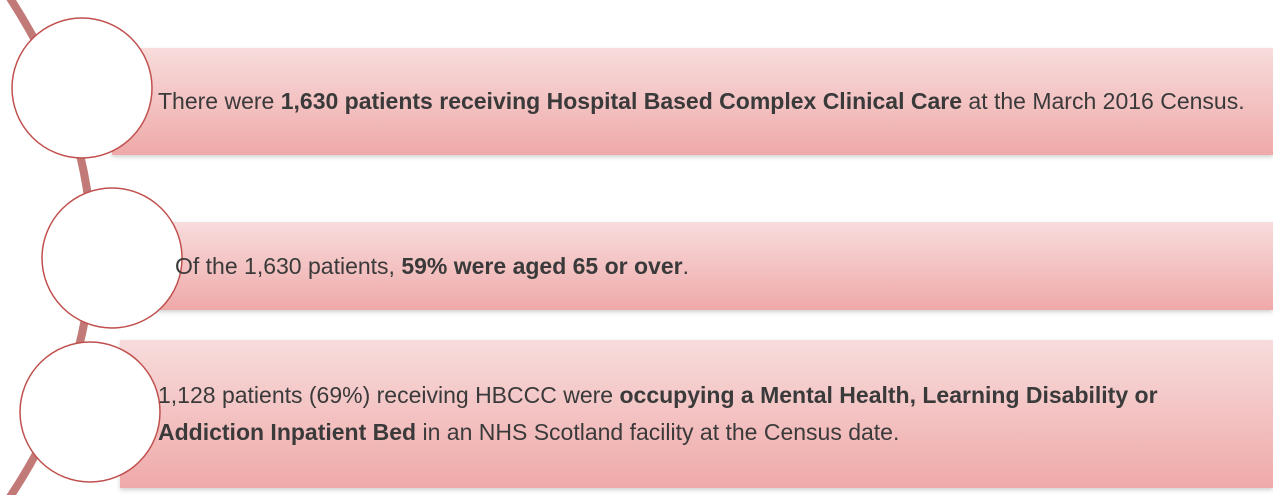  I want to click on text: at the March 2016 Census., so click(1103, 101).